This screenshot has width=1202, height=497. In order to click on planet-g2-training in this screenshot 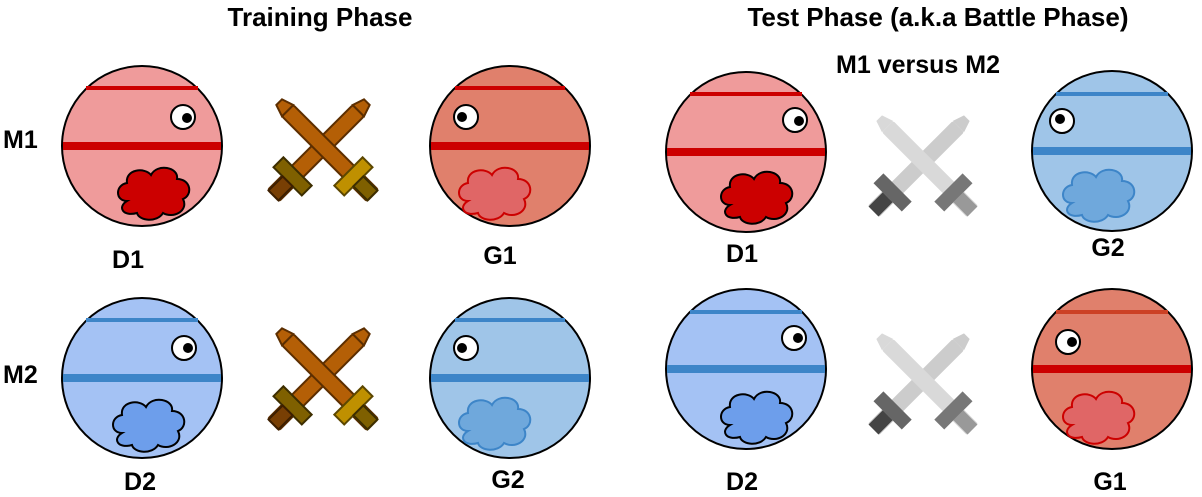, I will do `click(510, 378)`.